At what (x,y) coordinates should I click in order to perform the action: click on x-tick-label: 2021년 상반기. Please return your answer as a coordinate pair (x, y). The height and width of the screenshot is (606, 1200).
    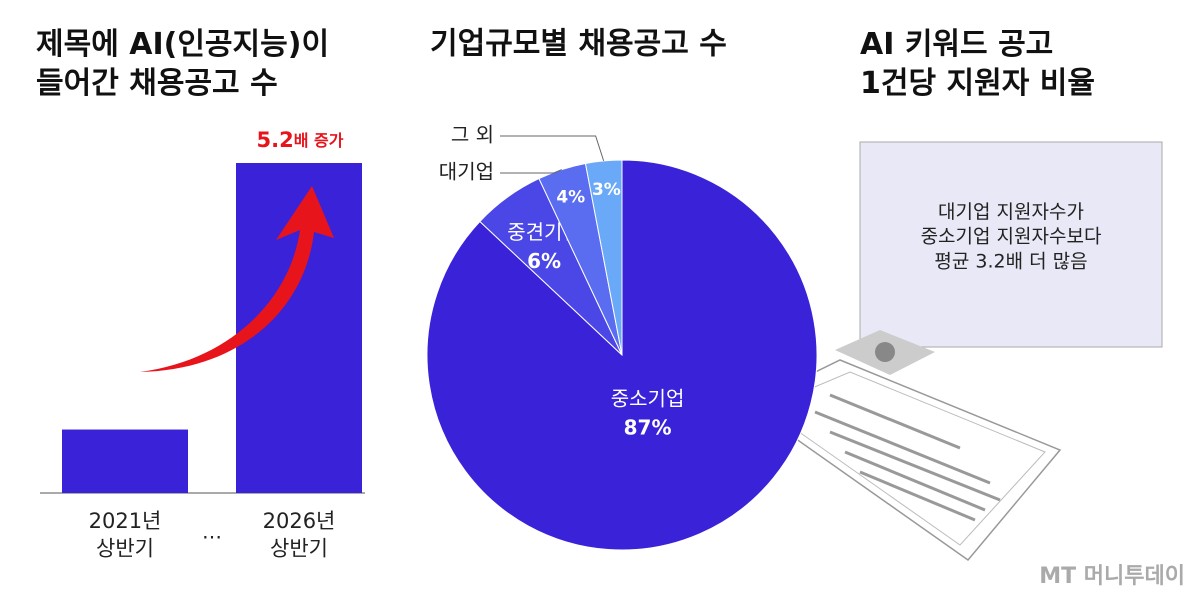
    Looking at the image, I should click on (125, 534).